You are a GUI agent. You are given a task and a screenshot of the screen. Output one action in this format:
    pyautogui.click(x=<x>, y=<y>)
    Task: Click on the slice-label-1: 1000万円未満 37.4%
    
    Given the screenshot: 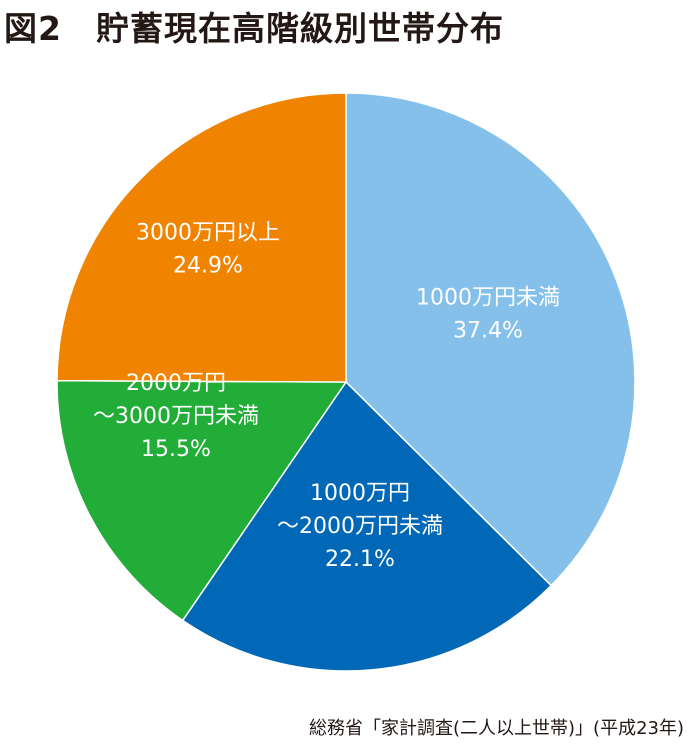 What is the action you would take?
    pyautogui.click(x=488, y=315)
    